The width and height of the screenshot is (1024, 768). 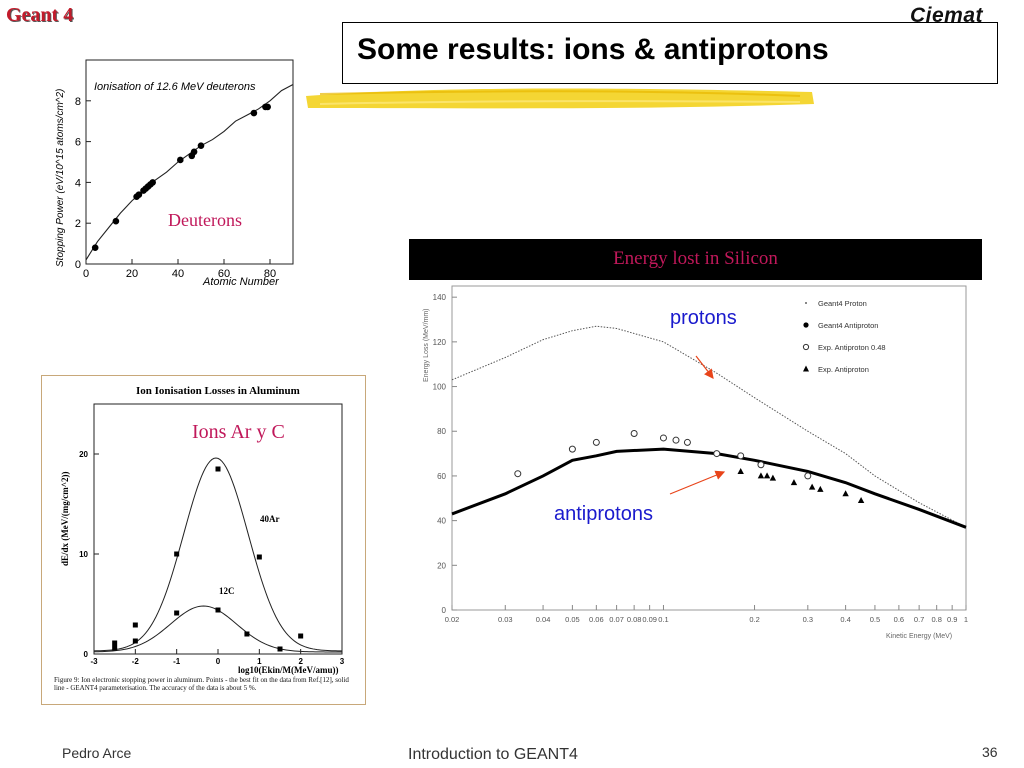 I want to click on silicon-x-tick-label: 0.06, so click(x=596, y=619).